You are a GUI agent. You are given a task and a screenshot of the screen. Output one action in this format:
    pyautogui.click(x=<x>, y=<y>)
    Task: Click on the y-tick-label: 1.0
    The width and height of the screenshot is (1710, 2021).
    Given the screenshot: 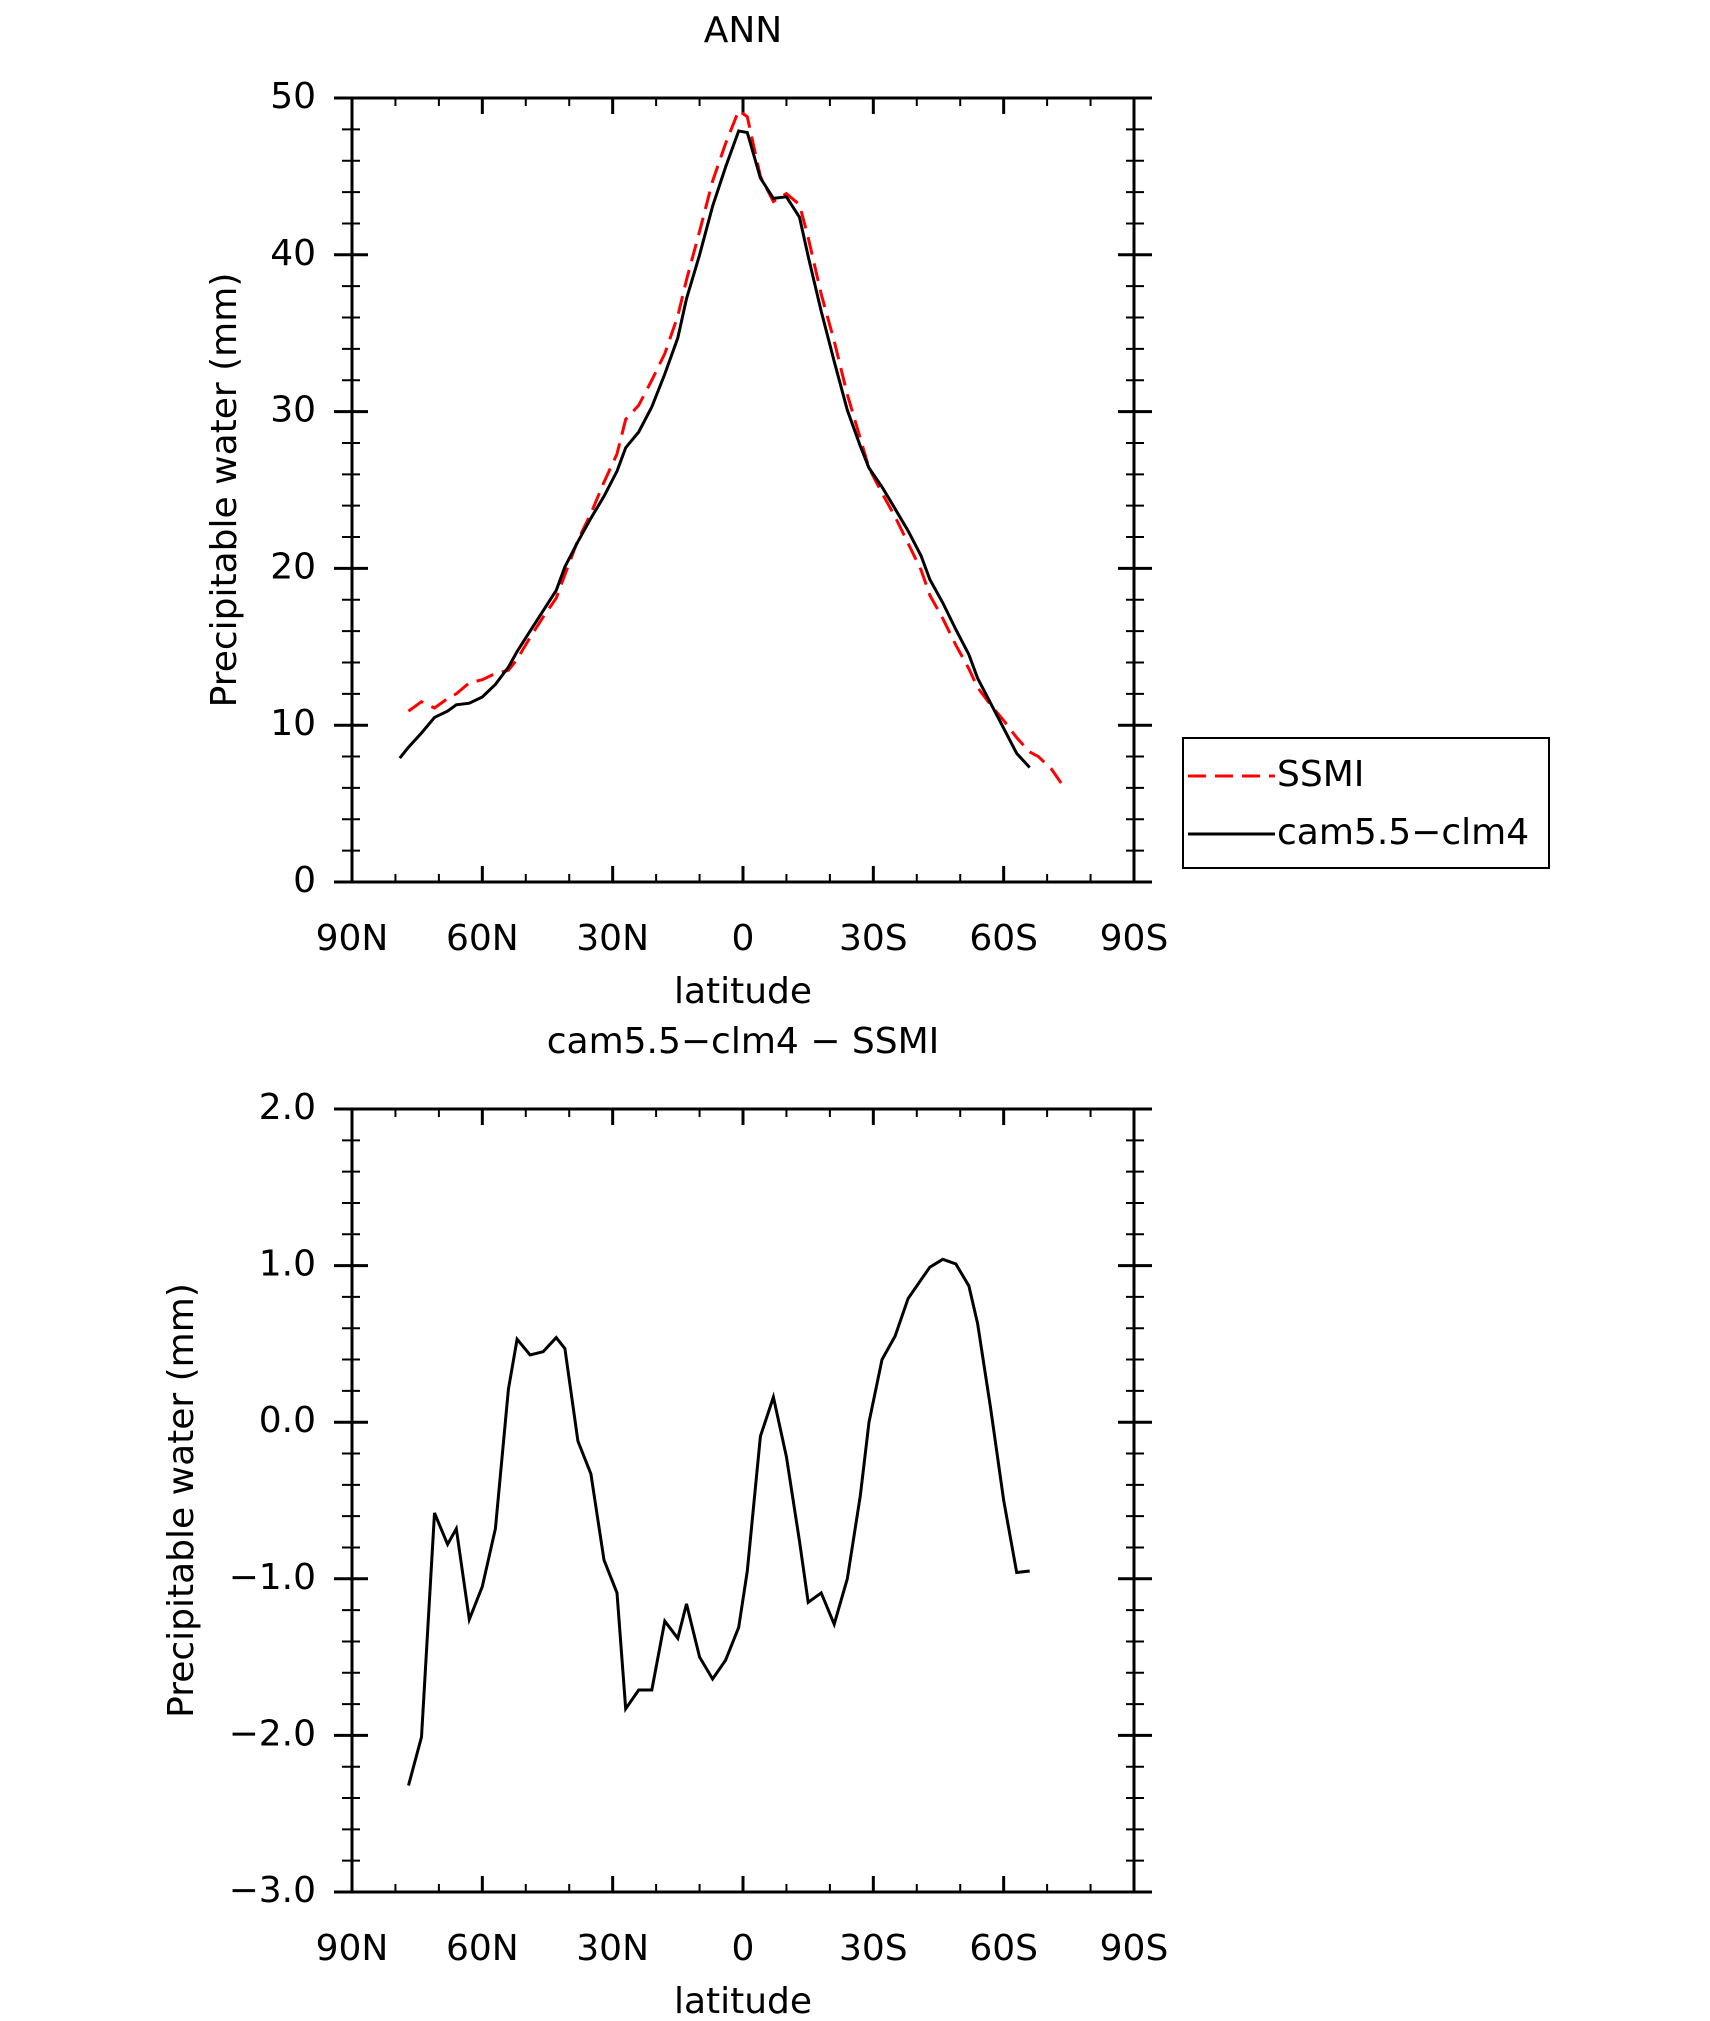 What is the action you would take?
    pyautogui.click(x=287, y=1264)
    